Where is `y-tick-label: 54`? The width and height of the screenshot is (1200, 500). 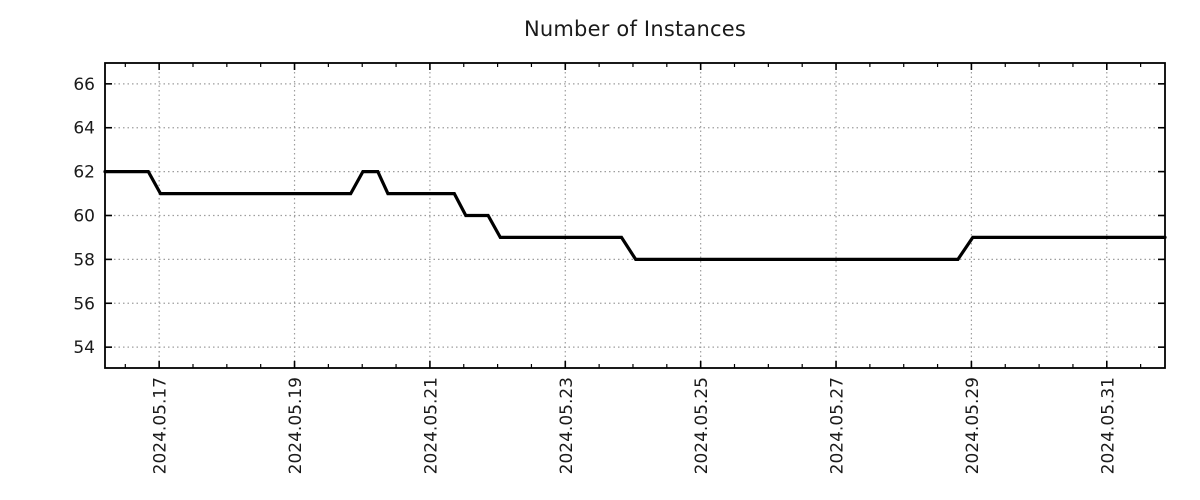 y-tick-label: 54 is located at coordinates (84, 348).